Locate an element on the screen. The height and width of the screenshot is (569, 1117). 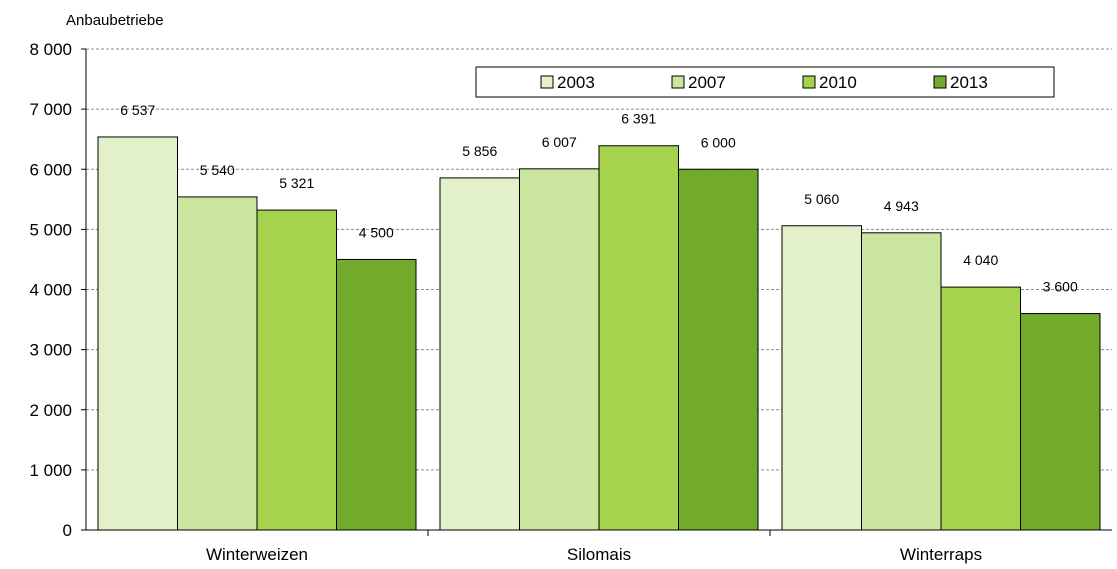
y-tick-label: 5 000 is located at coordinates (50, 229).